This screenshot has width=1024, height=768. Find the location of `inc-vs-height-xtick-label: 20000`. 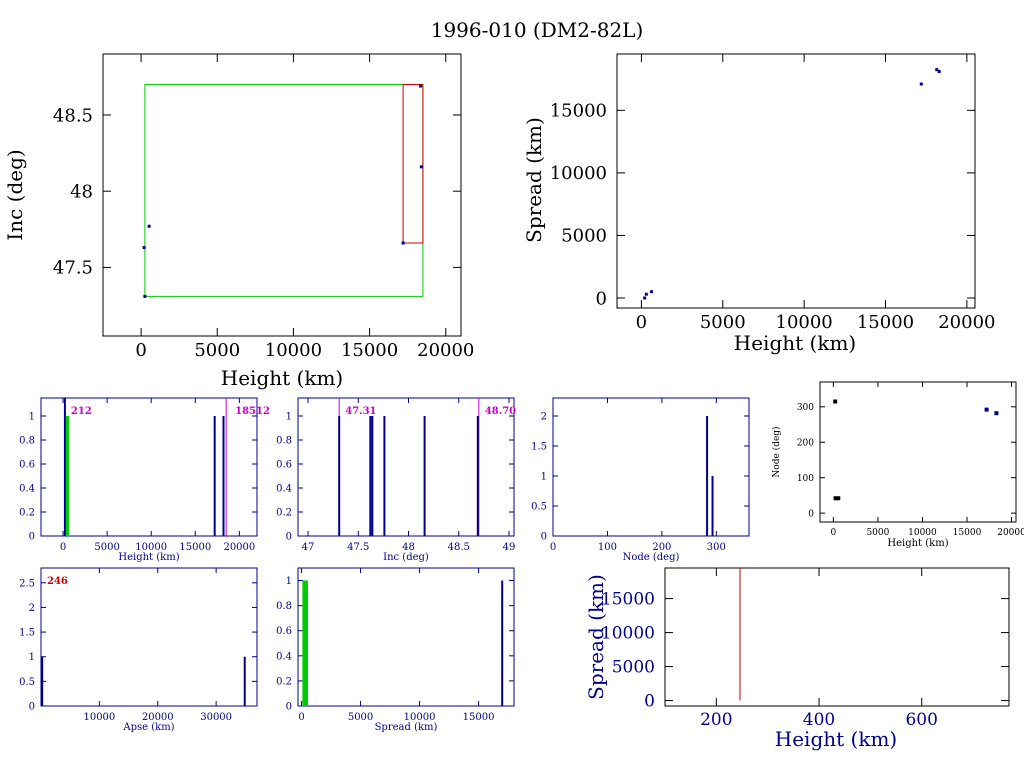

inc-vs-height-xtick-label: 20000 is located at coordinates (445, 350).